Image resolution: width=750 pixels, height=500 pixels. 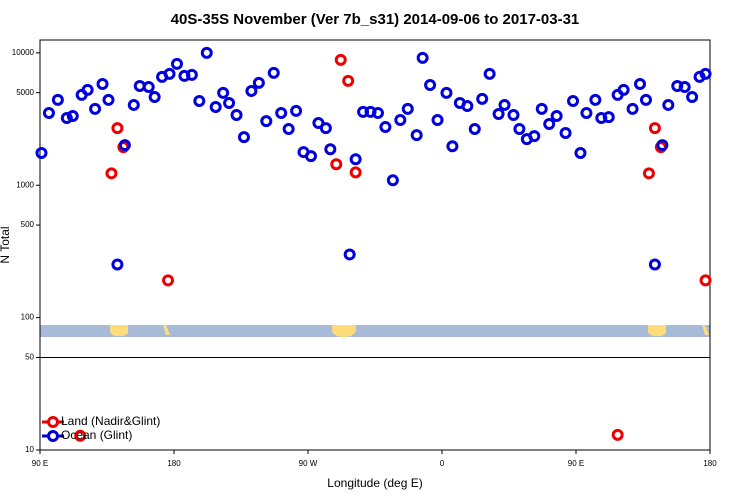 I want to click on y-tick-label: 500, so click(x=28, y=224).